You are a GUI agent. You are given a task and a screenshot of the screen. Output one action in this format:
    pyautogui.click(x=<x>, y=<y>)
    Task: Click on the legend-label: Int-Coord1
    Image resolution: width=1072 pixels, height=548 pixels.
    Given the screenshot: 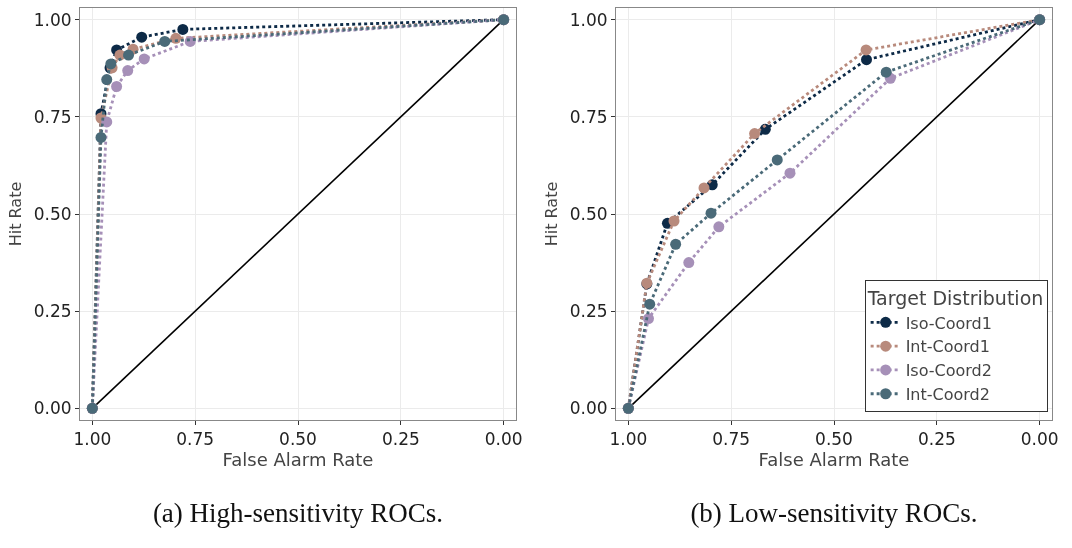 What is the action you would take?
    pyautogui.click(x=947, y=347)
    